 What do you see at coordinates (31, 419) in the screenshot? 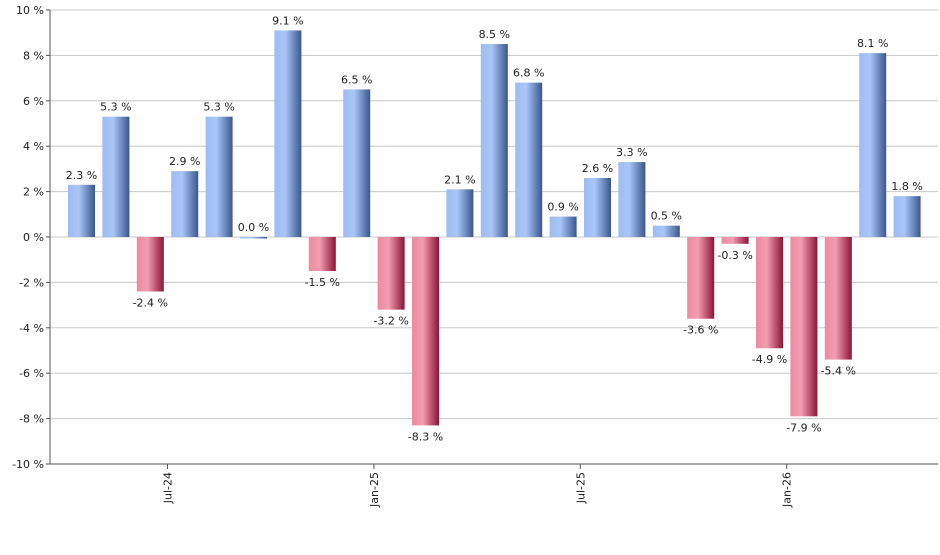
I see `y-tick-label: -8 %` at bounding box center [31, 419].